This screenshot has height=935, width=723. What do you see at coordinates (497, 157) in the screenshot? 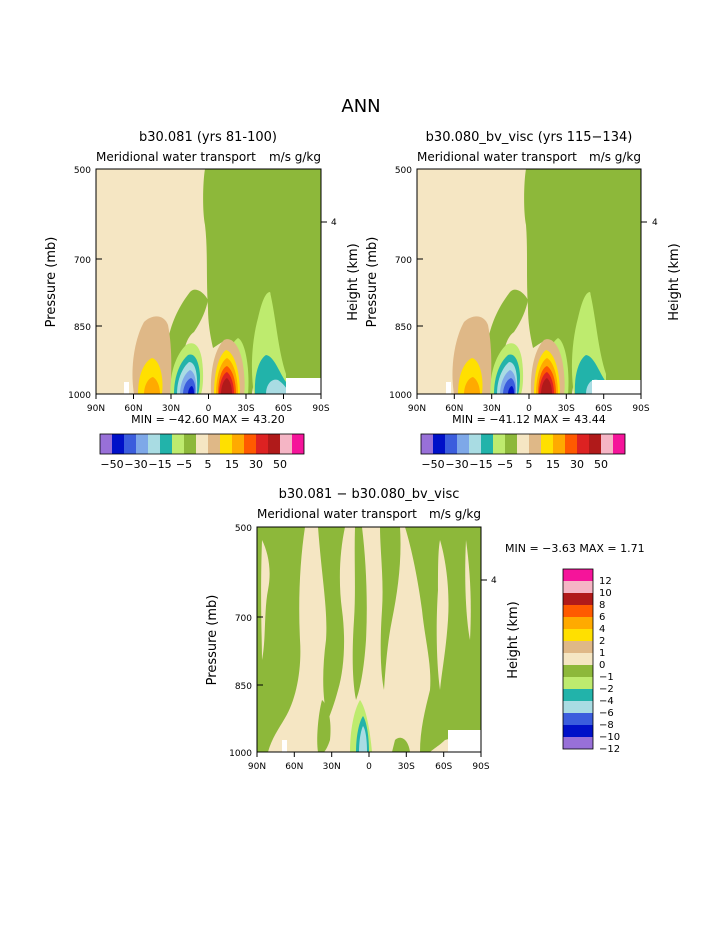
I see `panel-2-subtitle: Meridional water transport` at bounding box center [497, 157].